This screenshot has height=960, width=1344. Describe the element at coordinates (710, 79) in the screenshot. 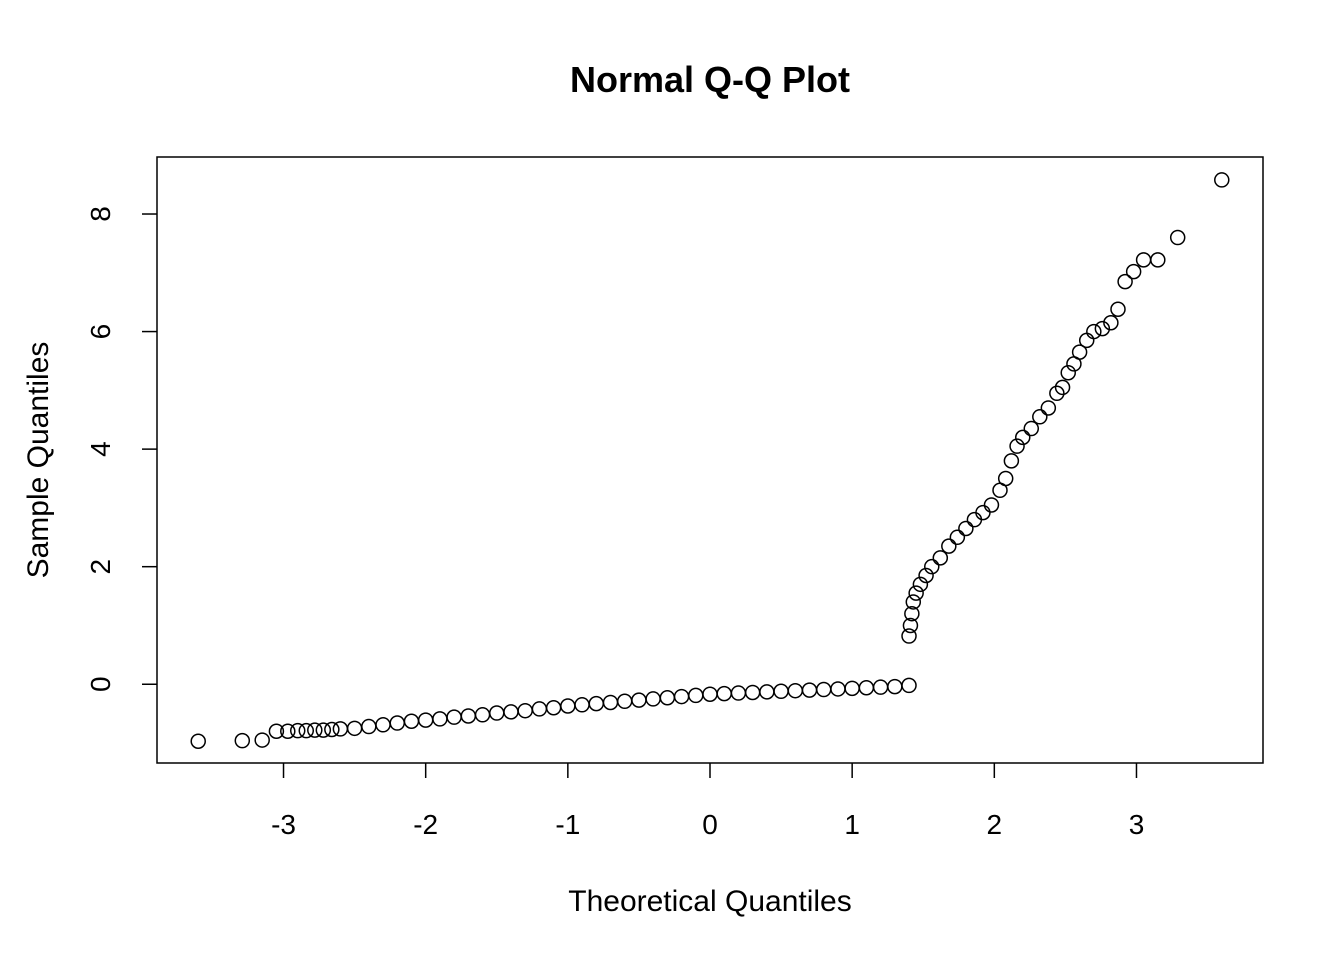

I see `chart-title: Normal Q-Q Plot` at that location.